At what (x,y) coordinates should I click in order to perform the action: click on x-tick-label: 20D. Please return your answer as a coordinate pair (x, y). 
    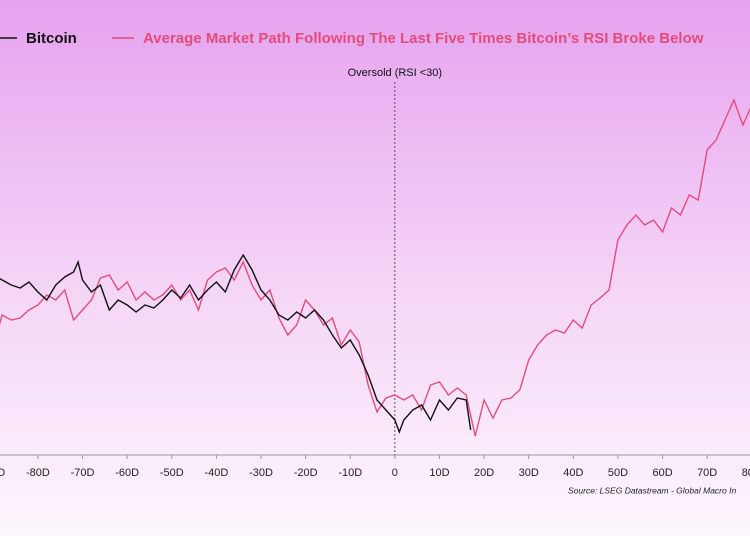
    Looking at the image, I should click on (484, 473).